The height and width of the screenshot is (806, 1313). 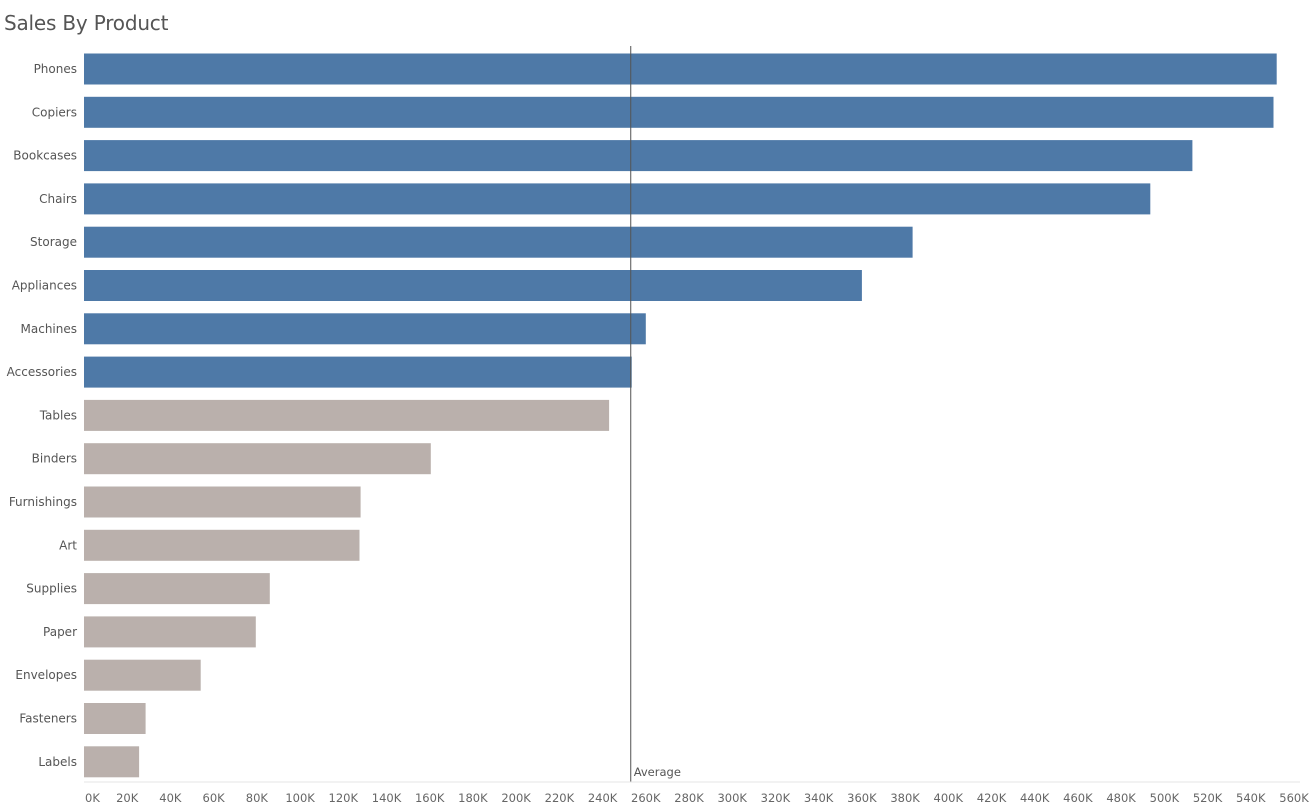 I want to click on category-label-supplies: Supplies, so click(x=51, y=589).